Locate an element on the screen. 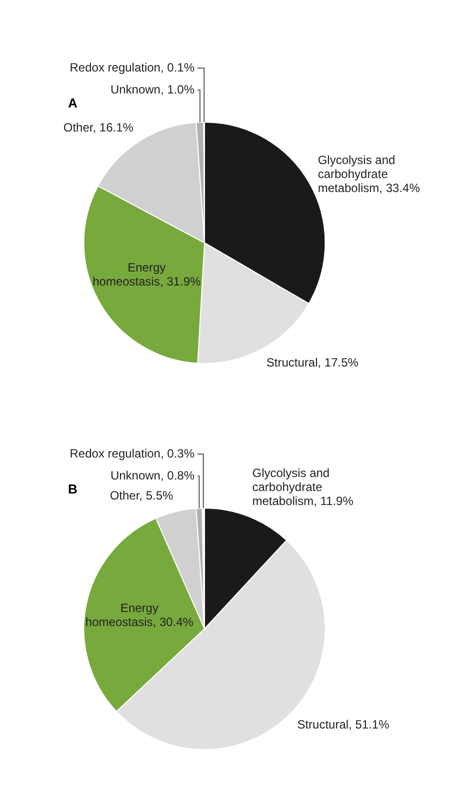 This screenshot has height=794, width=459. text: A is located at coordinates (73, 102).